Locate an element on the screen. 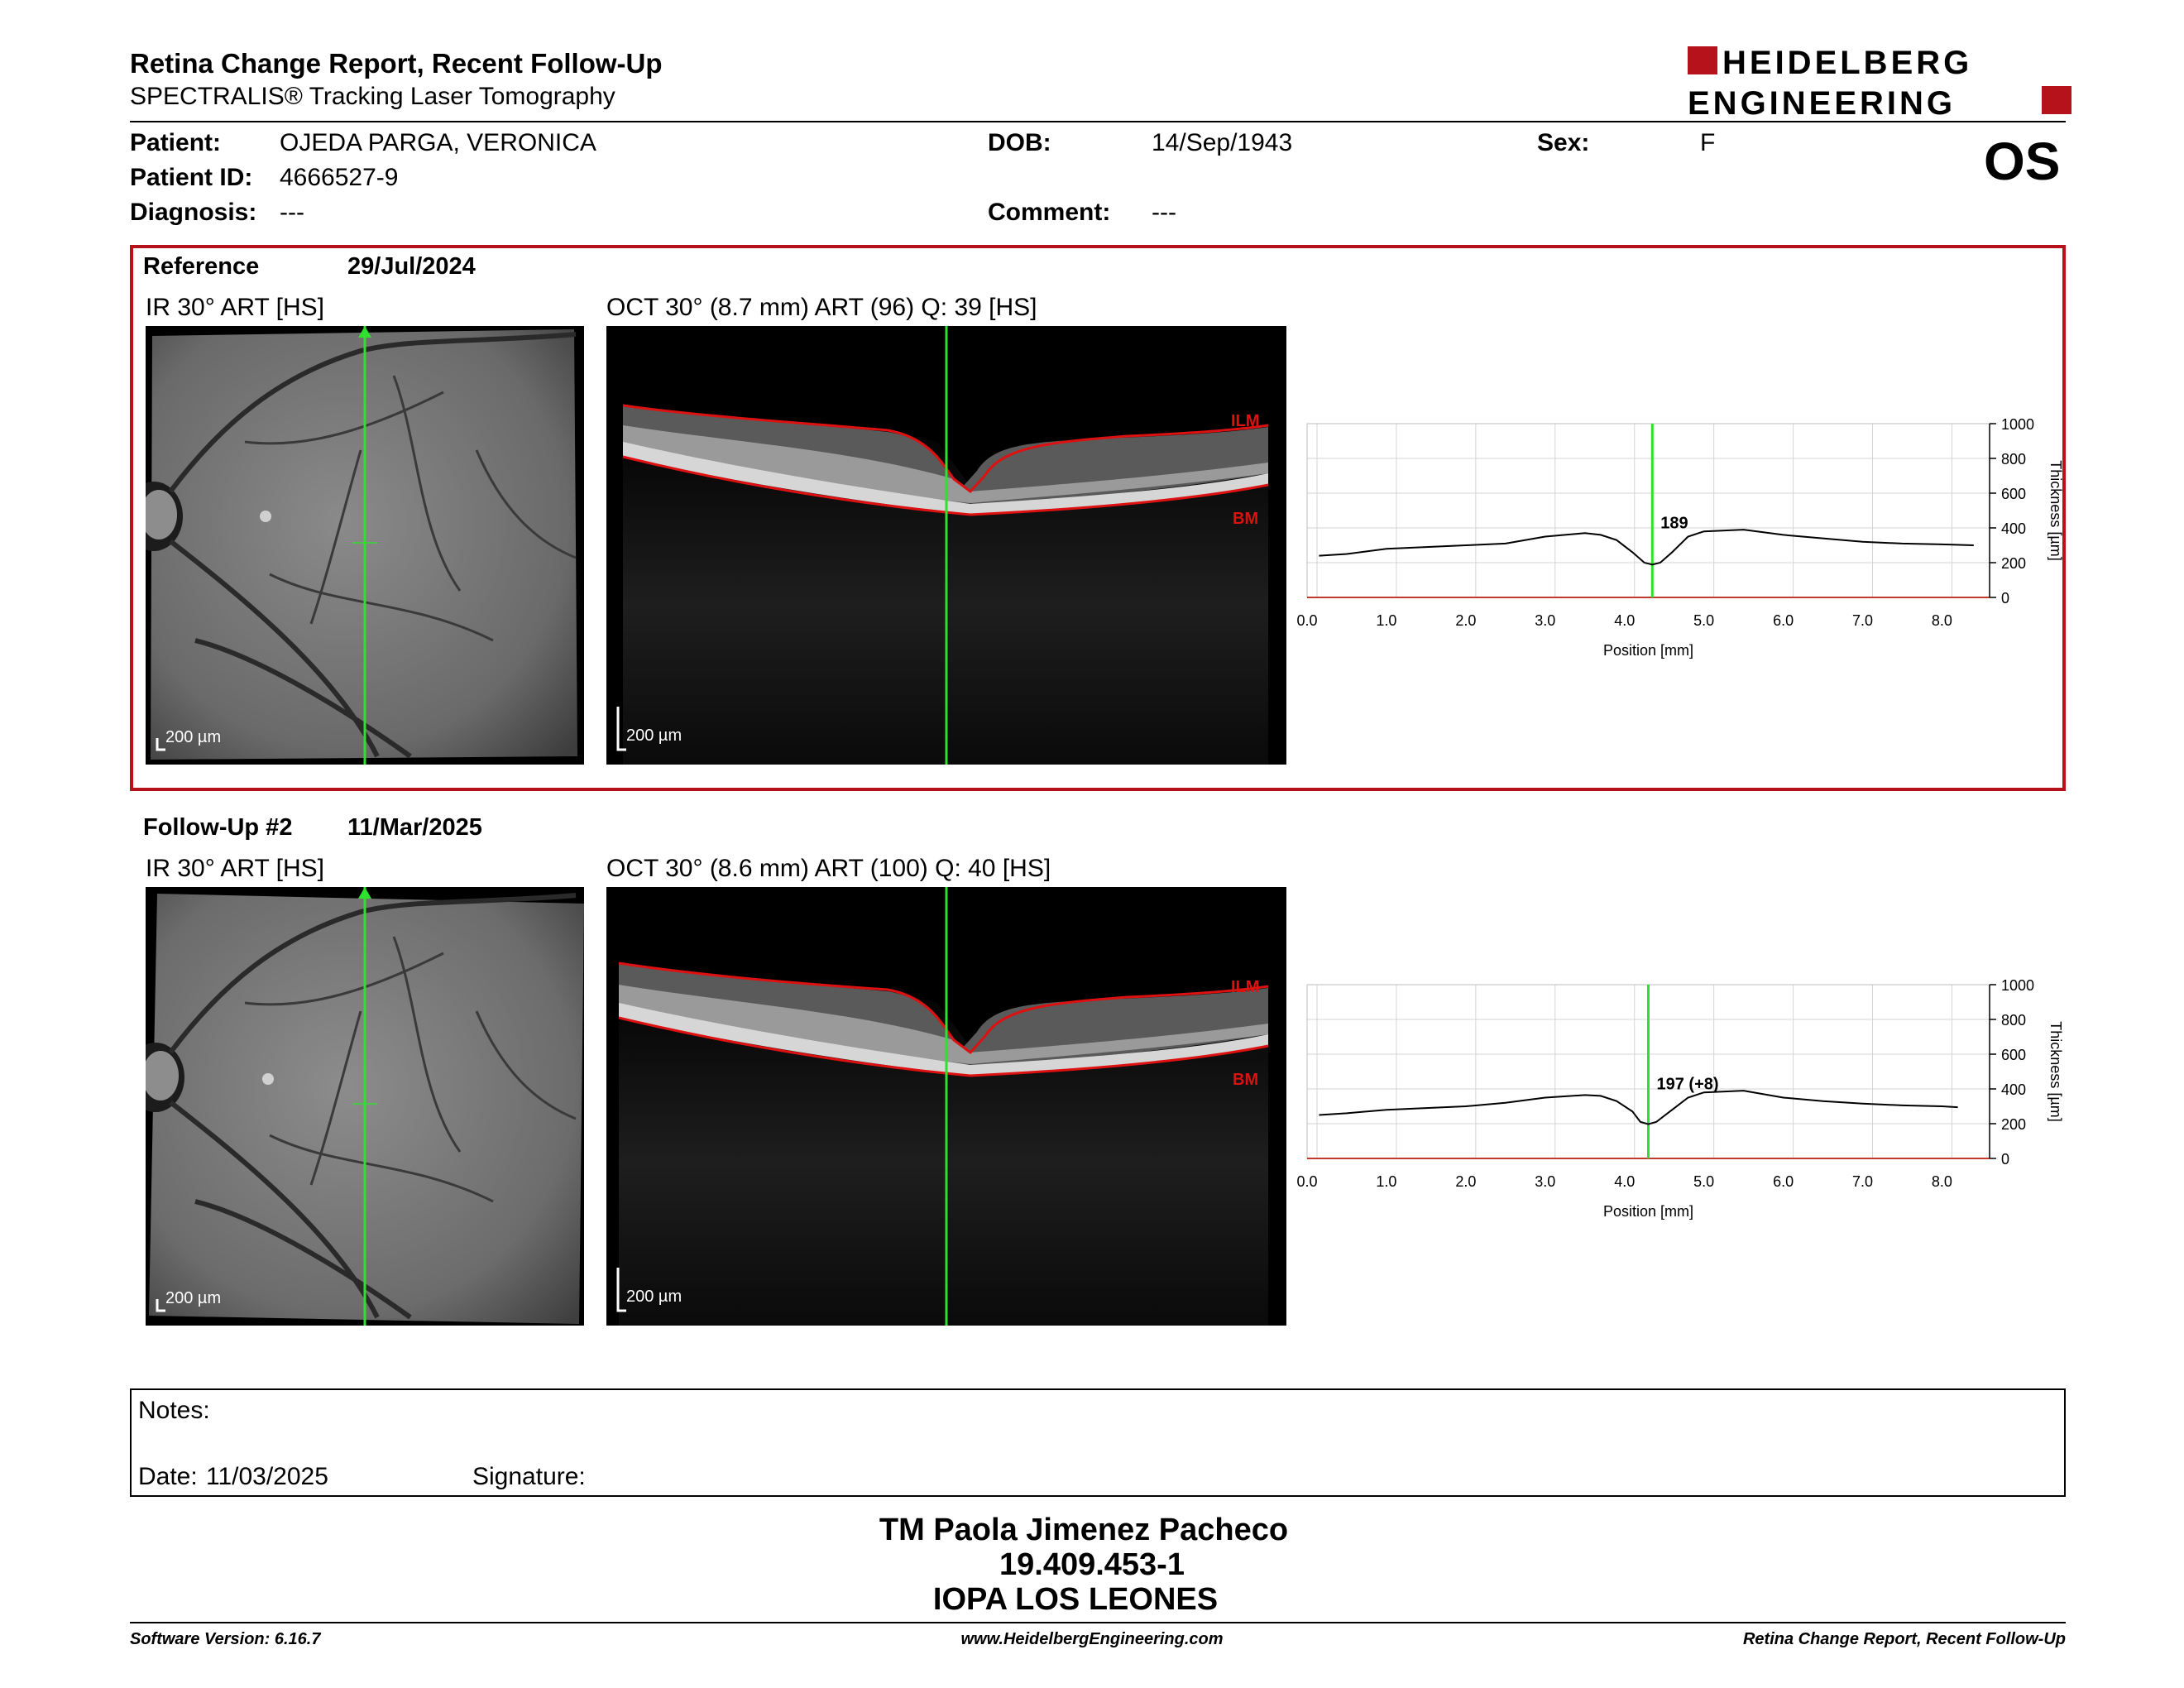 This screenshot has height=1688, width=2184. reference-ilm-label: ILM is located at coordinates (1245, 421).